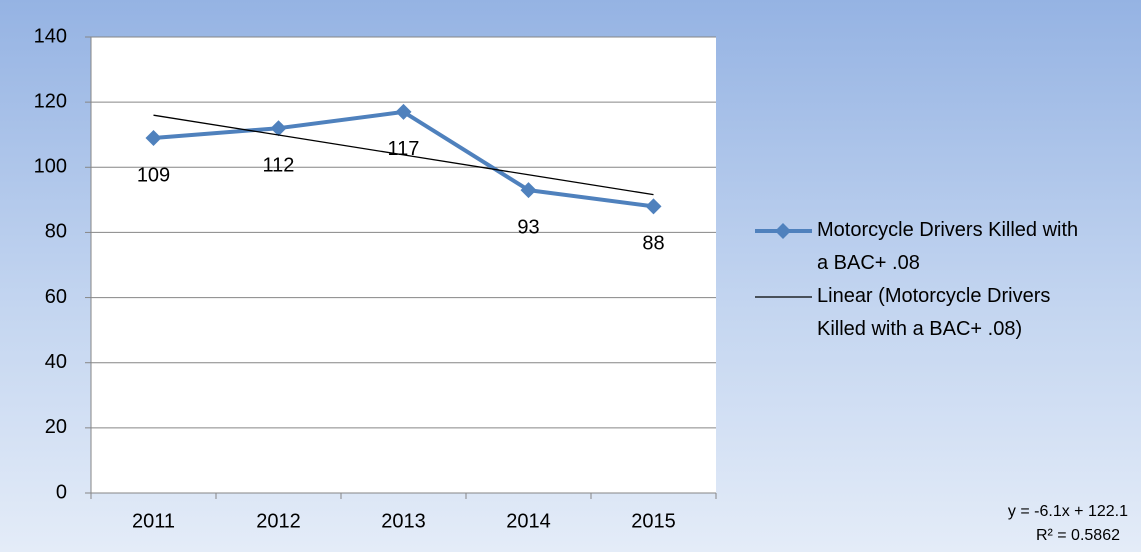  What do you see at coordinates (61, 492) in the screenshot?
I see `y-tick-label: 0` at bounding box center [61, 492].